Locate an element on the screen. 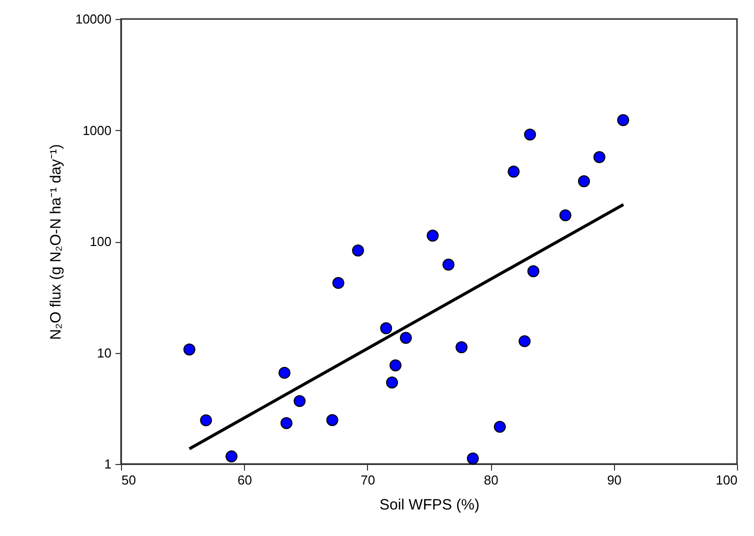 This screenshot has height=536, width=754. y-tick-label: 1000 is located at coordinates (97, 130).